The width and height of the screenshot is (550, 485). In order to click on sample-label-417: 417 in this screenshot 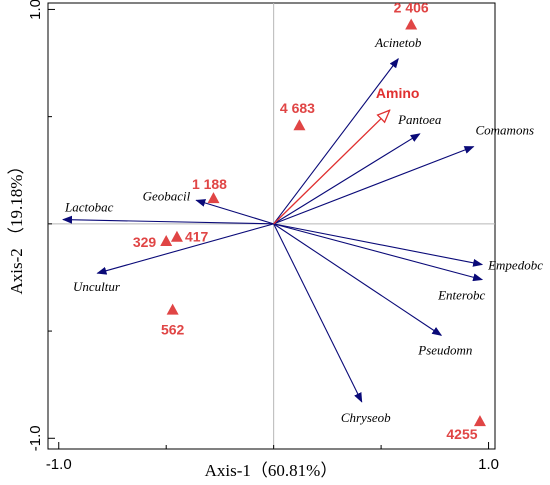, I will do `click(197, 237)`.